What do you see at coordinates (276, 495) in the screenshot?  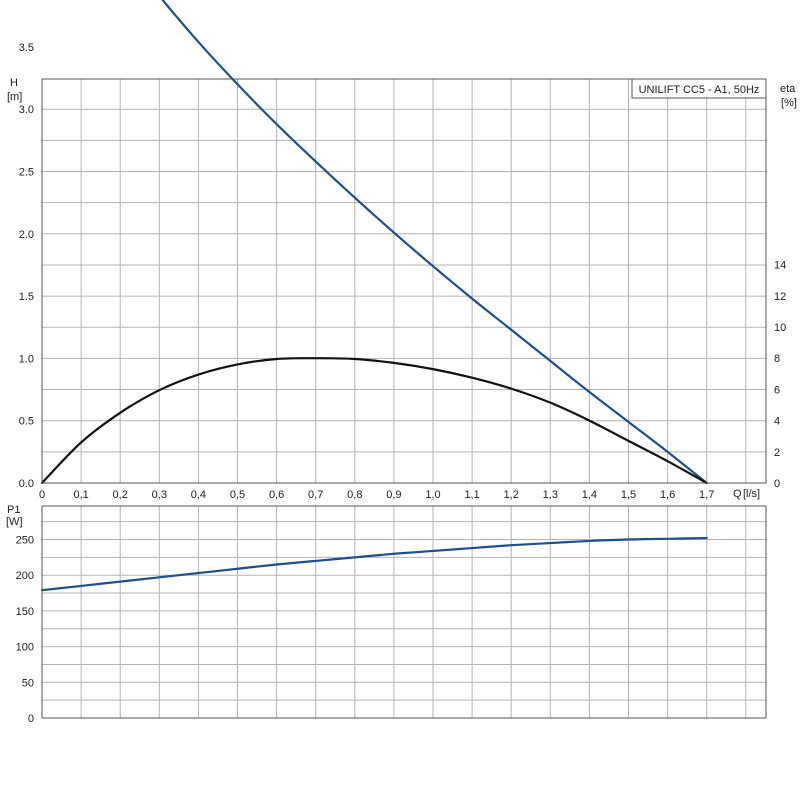 I see `x-tick-label: 0,6` at bounding box center [276, 495].